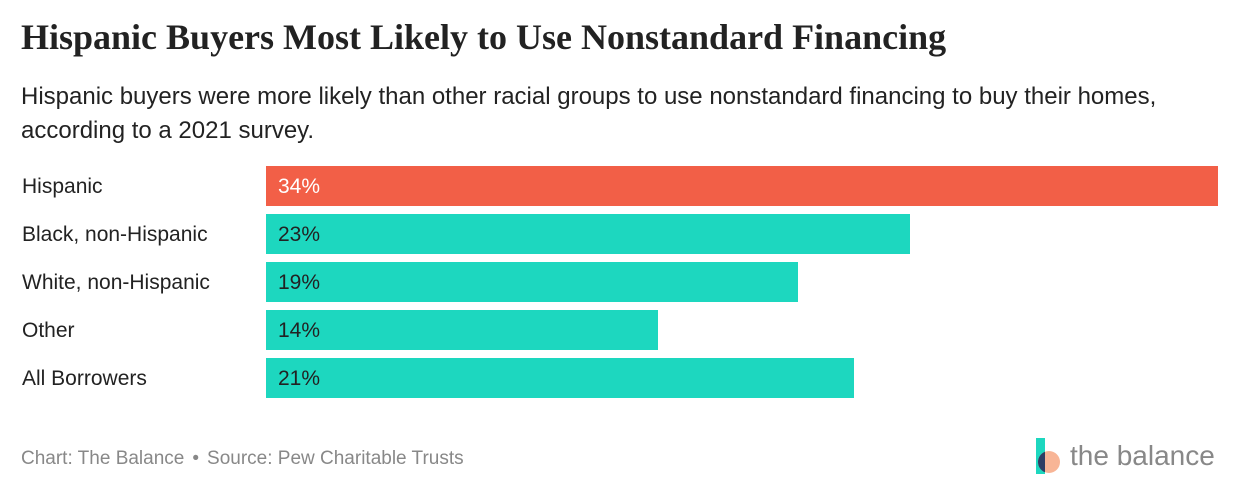 The image size is (1240, 498). I want to click on source-credit: Source: Pew Charitable Trusts, so click(335, 458).